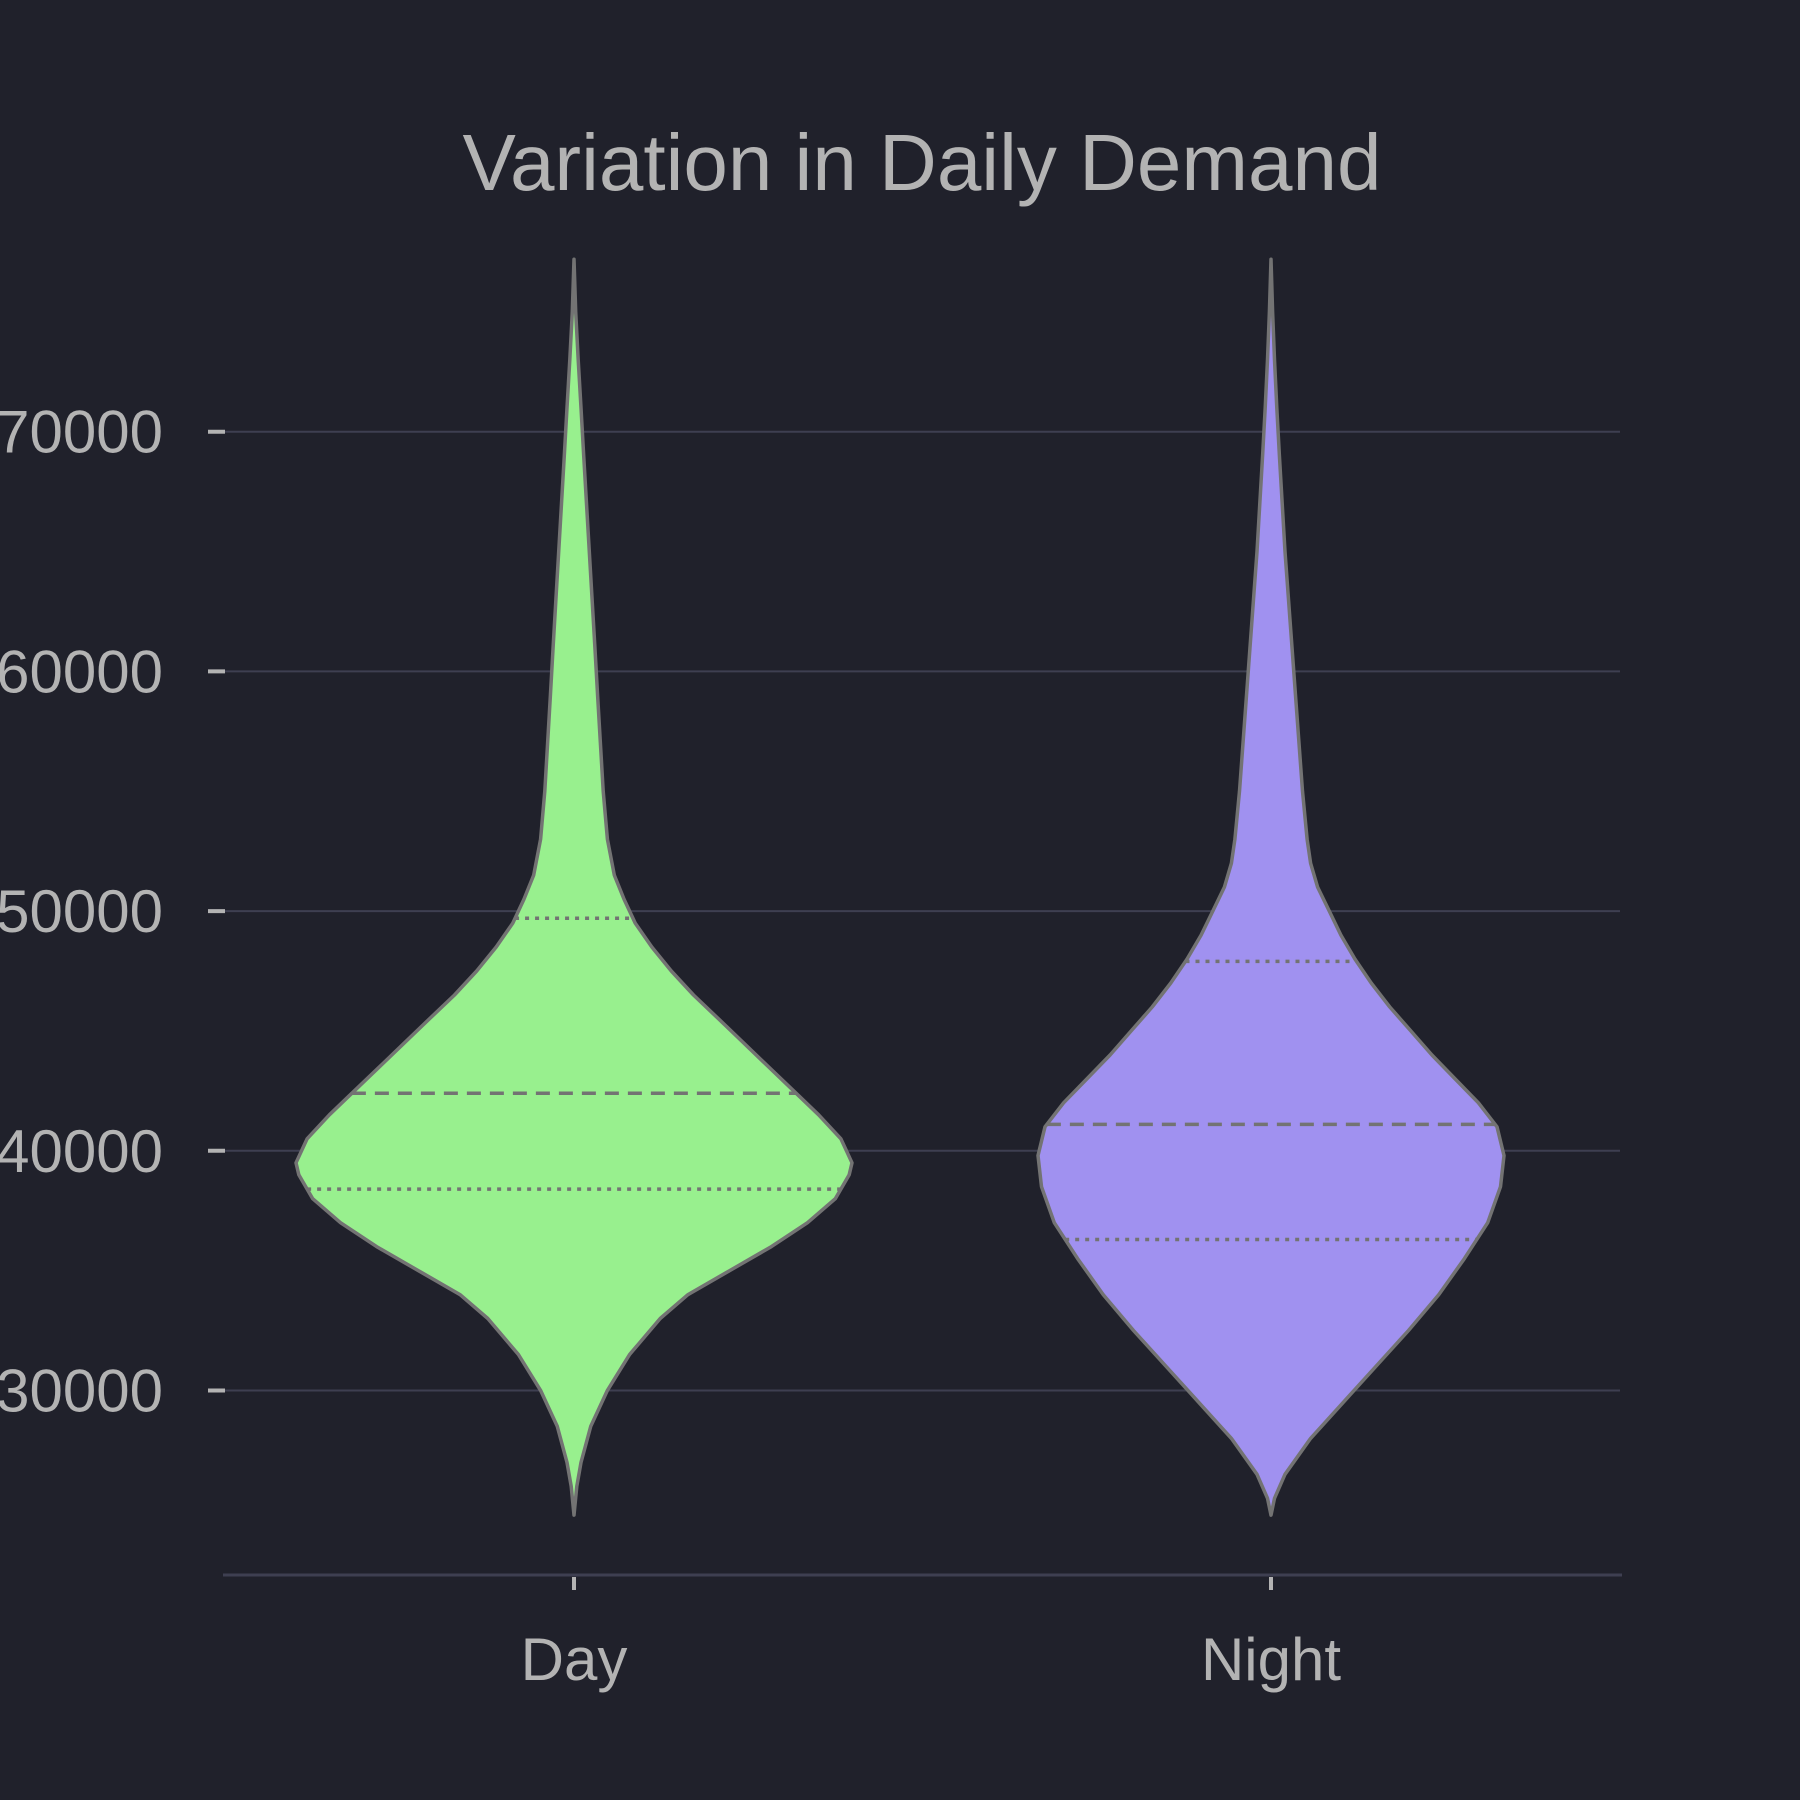 The width and height of the screenshot is (1800, 1800). I want to click on y-tick-label: 60000, so click(81, 671).